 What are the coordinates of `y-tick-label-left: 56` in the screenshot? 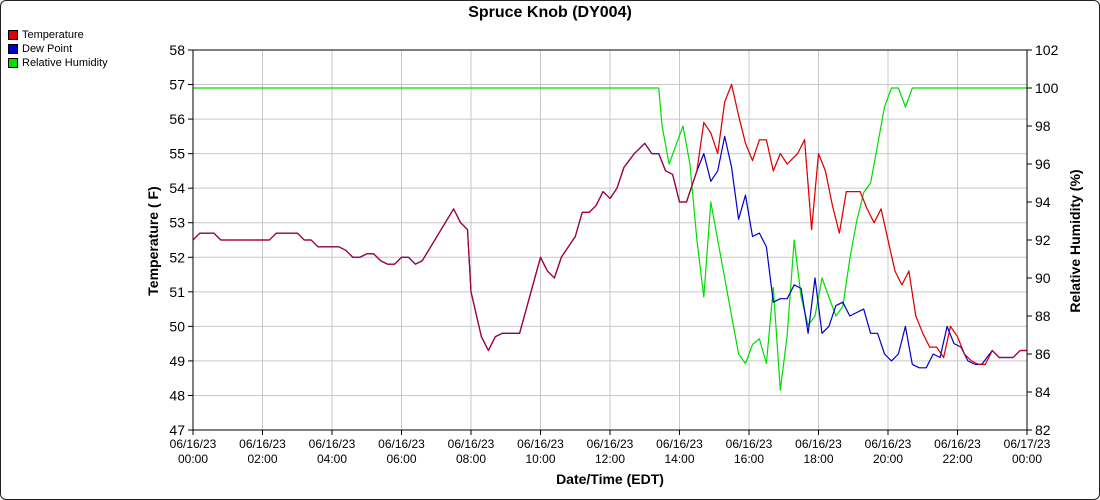 It's located at (177, 119).